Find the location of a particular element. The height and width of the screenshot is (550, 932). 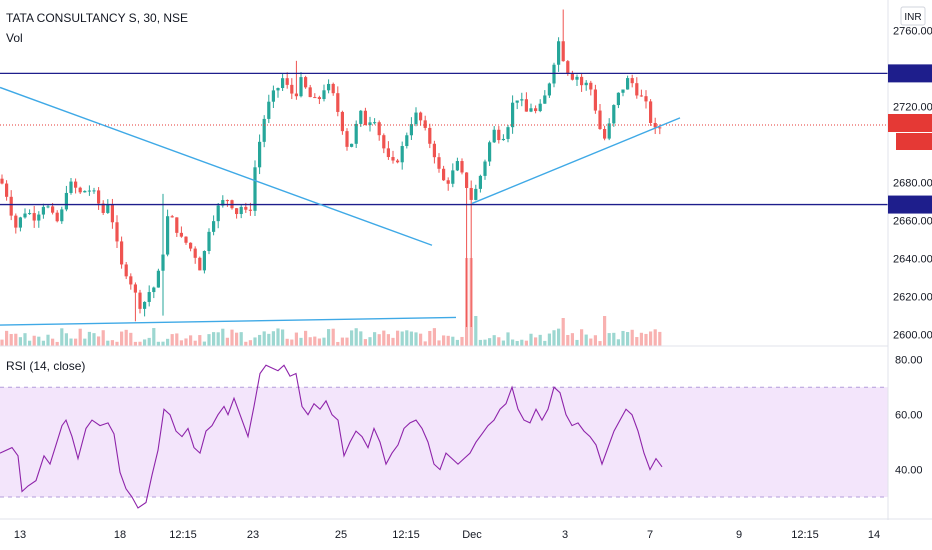

currency-badge-box is located at coordinates (913, 16).